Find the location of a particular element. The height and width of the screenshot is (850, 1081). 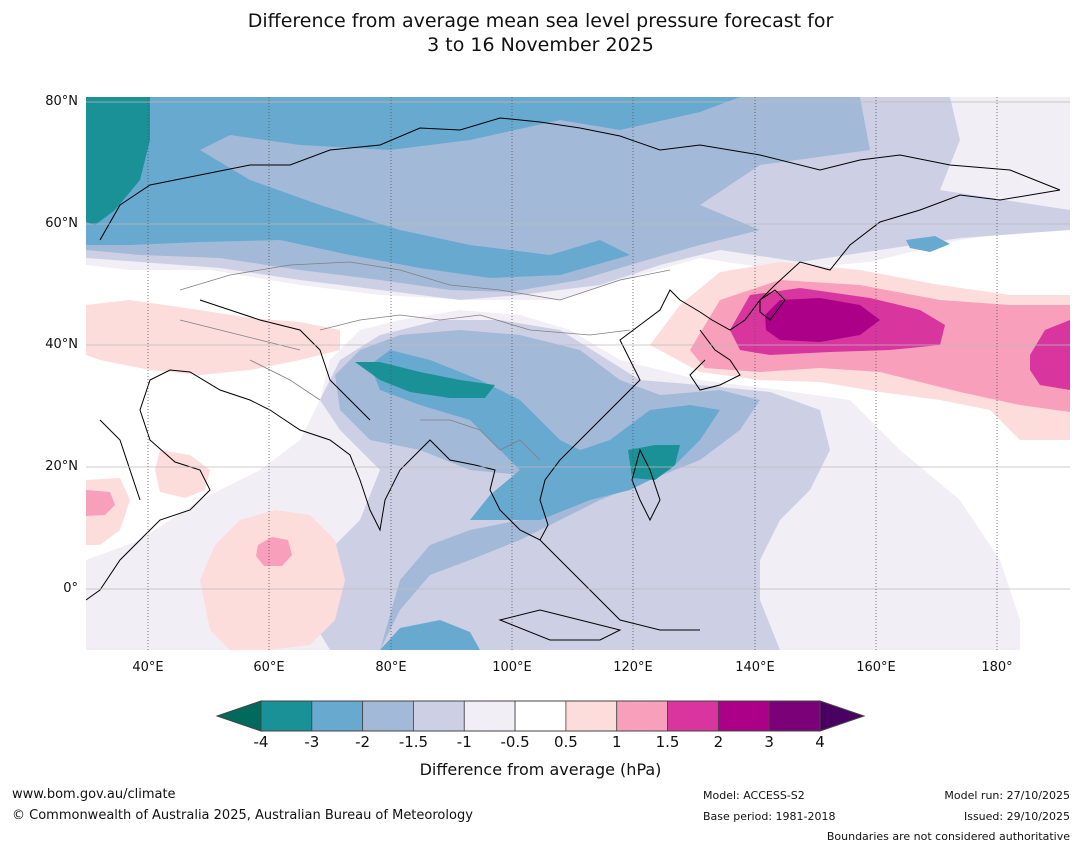

lon-label-160e: 160°E is located at coordinates (876, 667).